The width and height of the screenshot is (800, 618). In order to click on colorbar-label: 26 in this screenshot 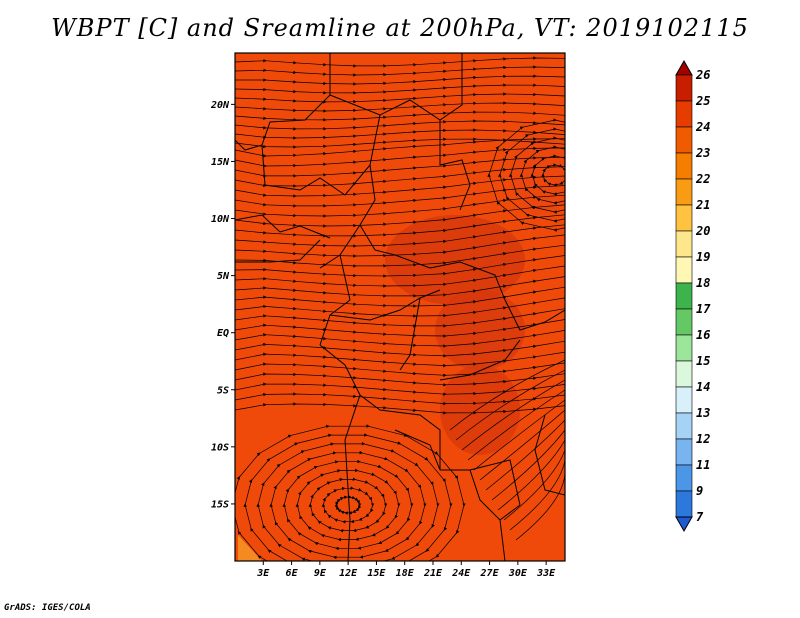, I will do `click(702, 75)`.